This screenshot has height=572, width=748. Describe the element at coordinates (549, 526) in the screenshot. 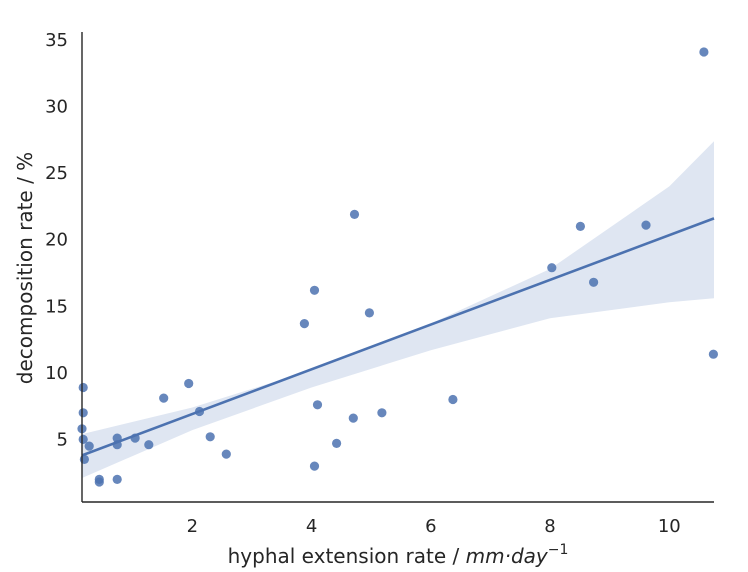

I see `x-tick-label: 8` at that location.